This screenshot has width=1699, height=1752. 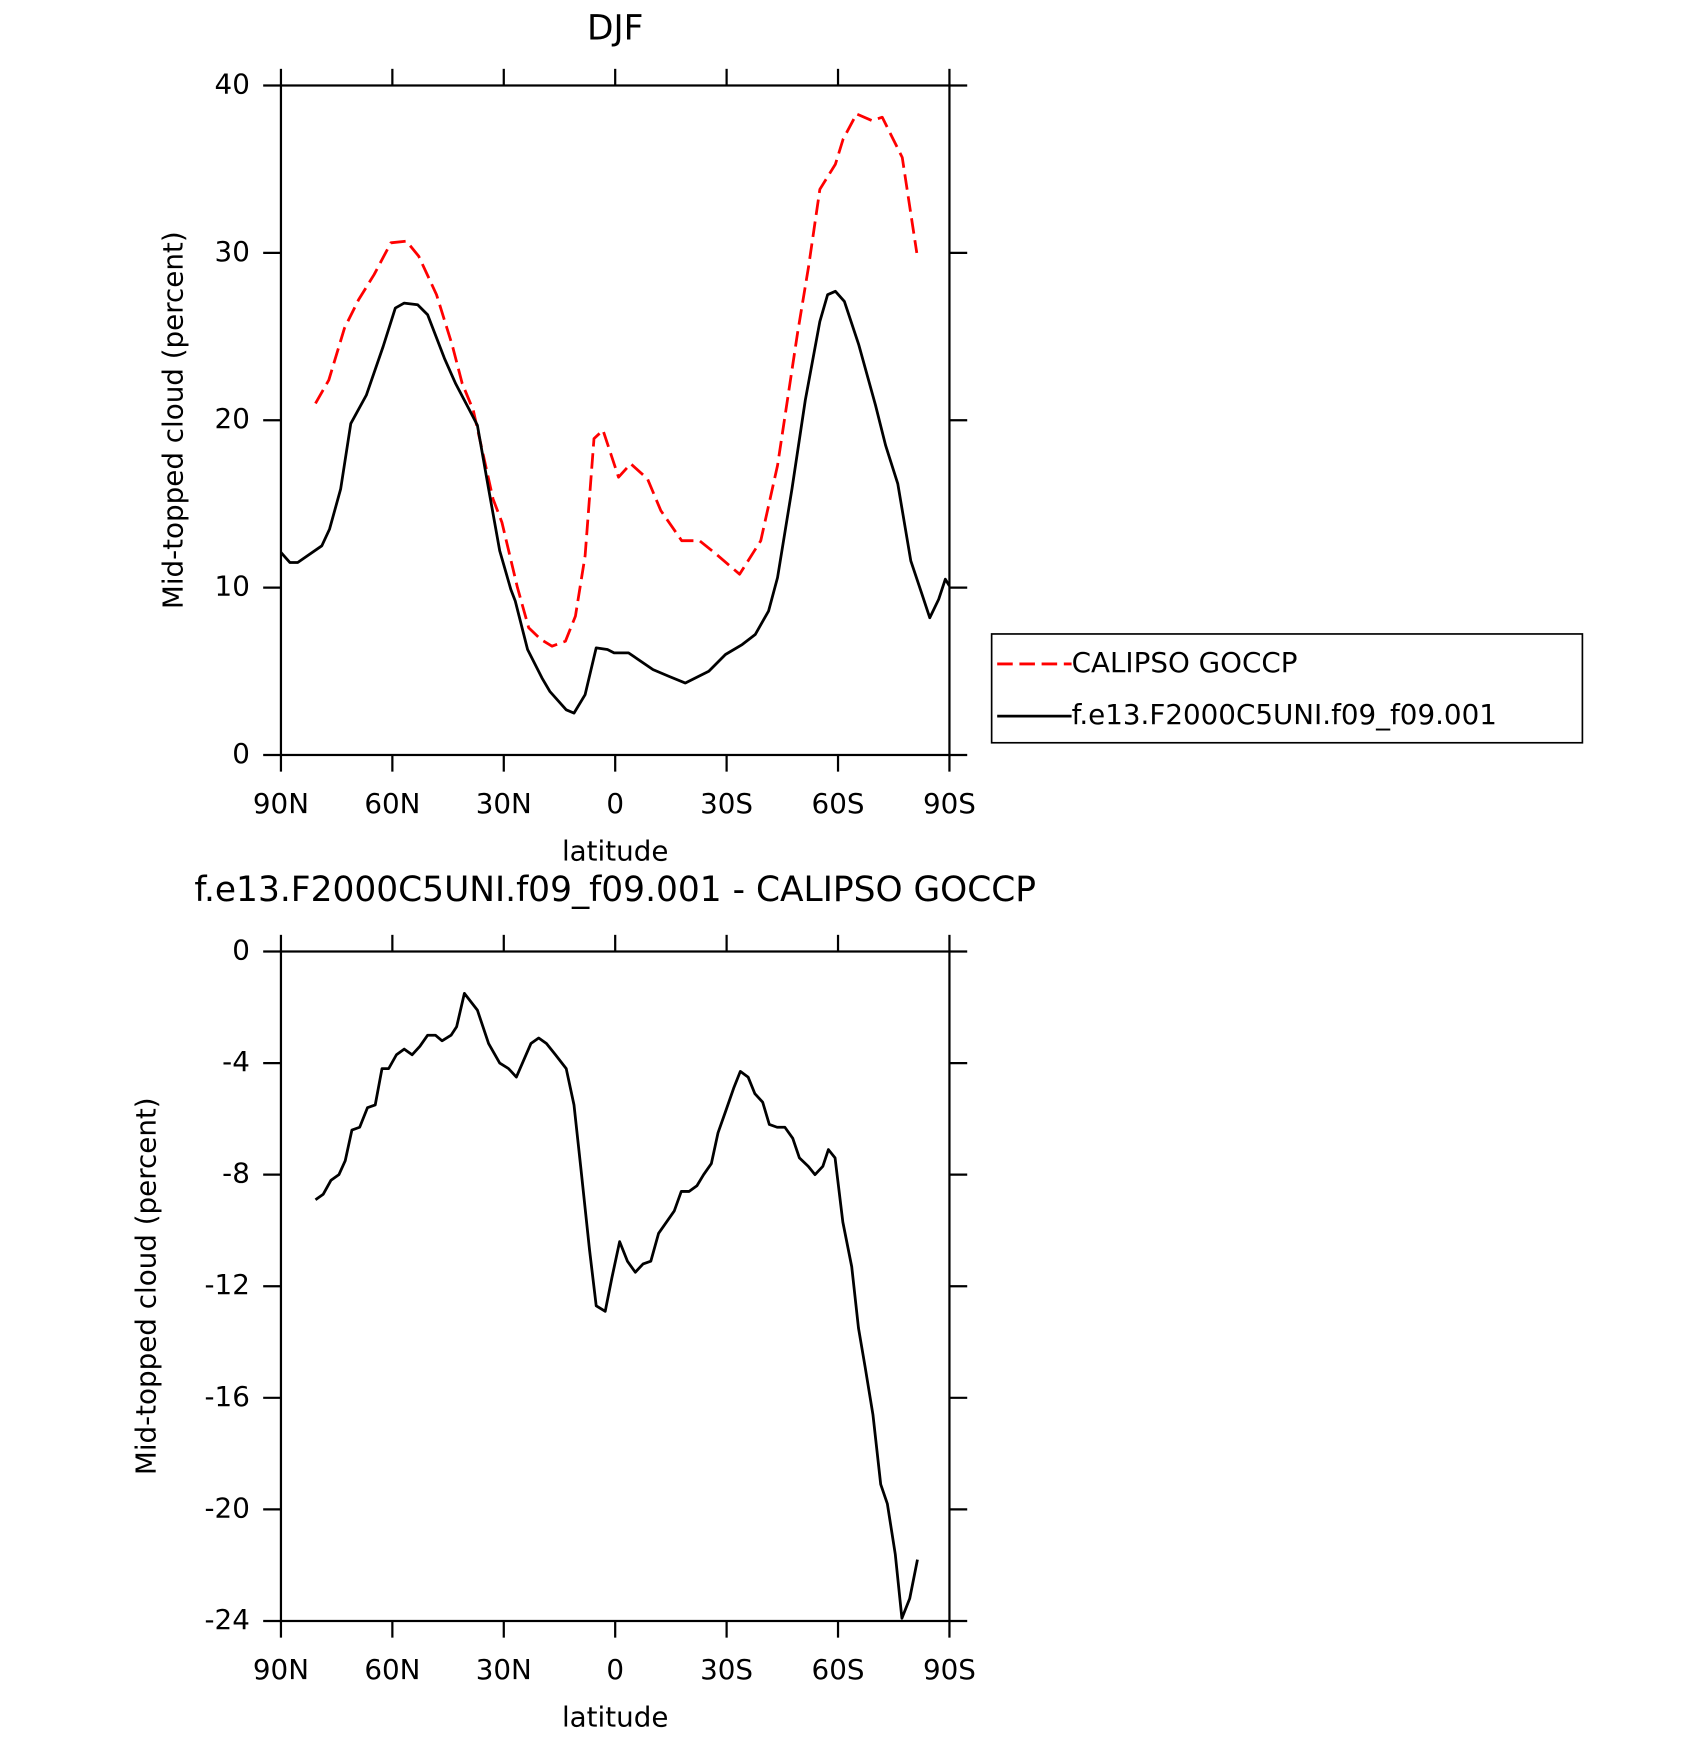 I want to click on legend-box, so click(x=1287, y=688).